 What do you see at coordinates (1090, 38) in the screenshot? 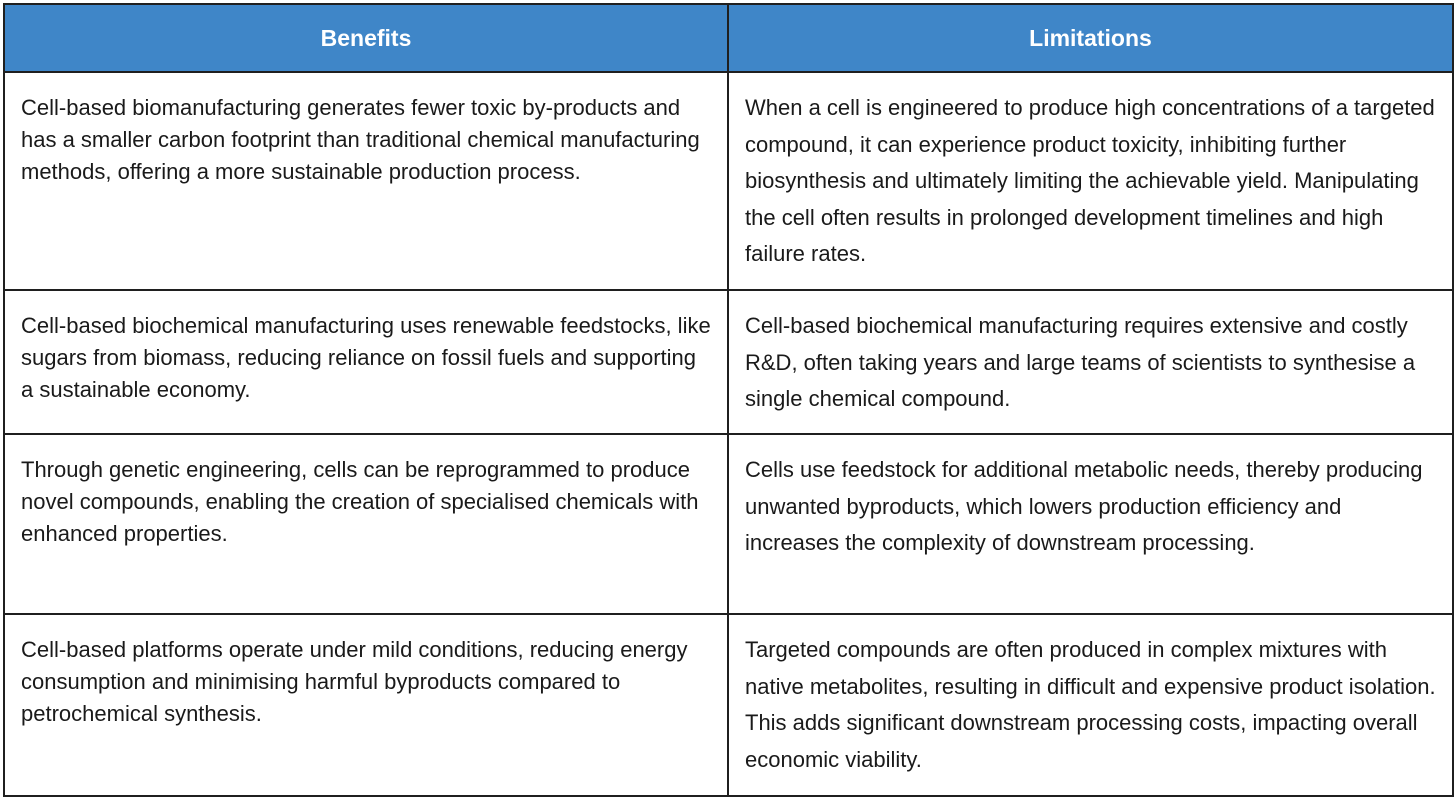
I see `limitations-header: Limitations` at bounding box center [1090, 38].